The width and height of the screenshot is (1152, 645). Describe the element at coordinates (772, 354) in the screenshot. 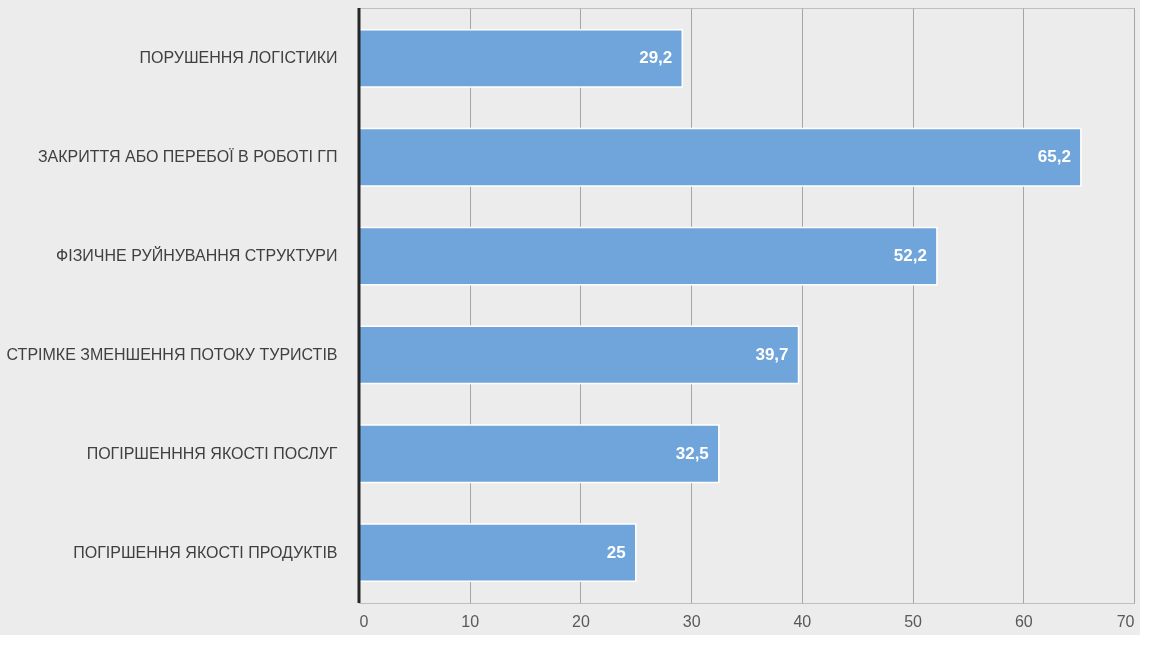

I see `data-label: 39,7` at that location.